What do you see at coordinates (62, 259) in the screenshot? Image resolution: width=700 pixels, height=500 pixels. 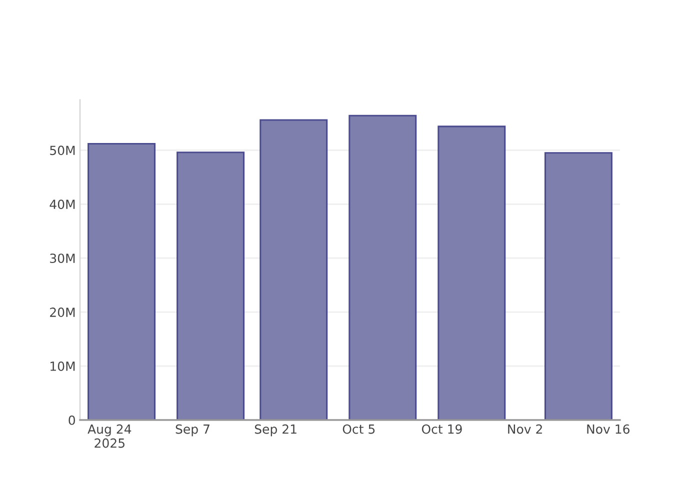 I see `y-tick-label: 30M` at bounding box center [62, 259].